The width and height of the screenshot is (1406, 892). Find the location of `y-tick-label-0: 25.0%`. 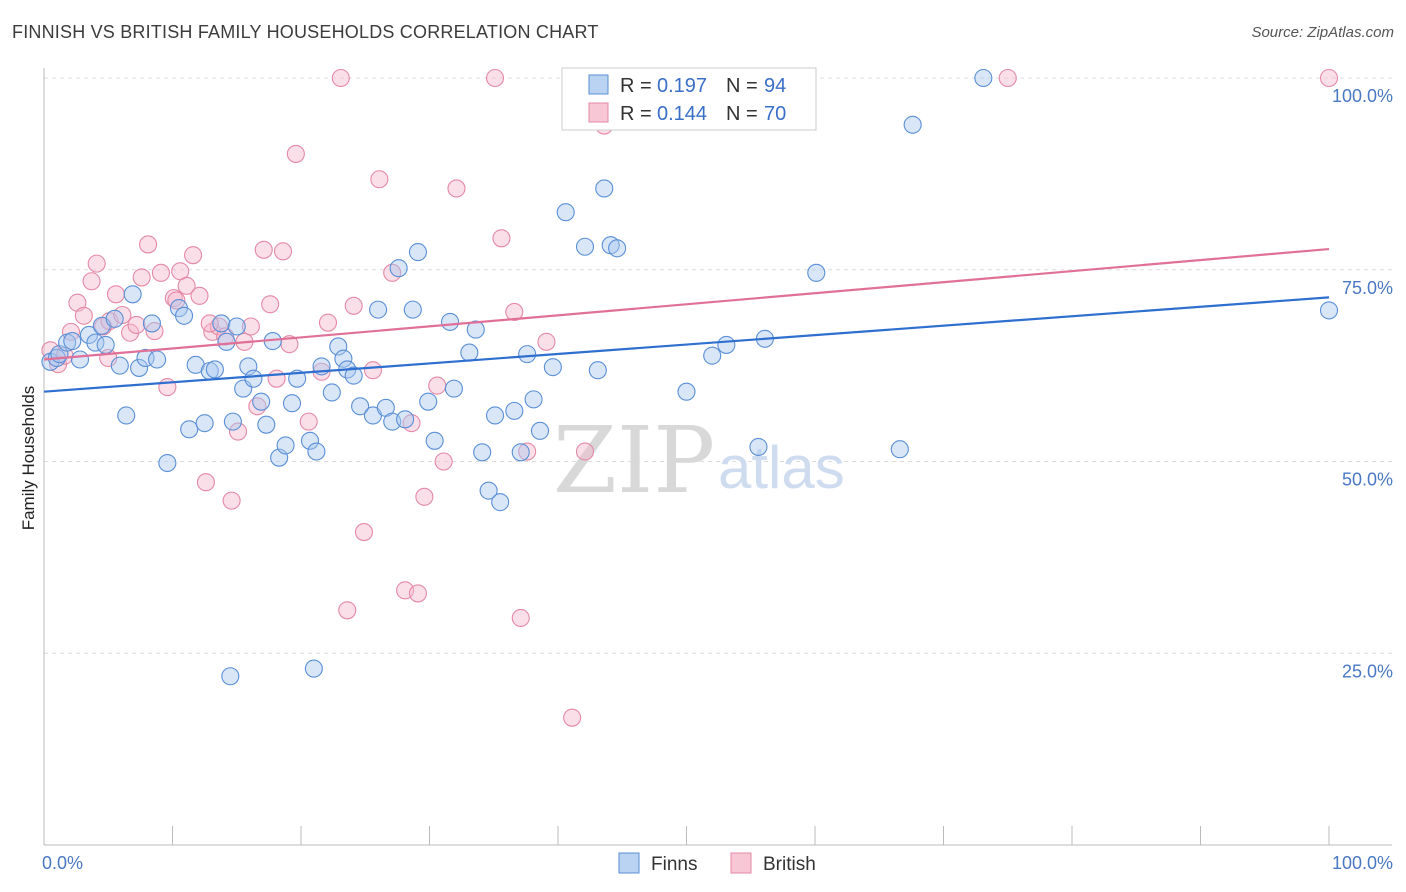

y-tick-label-0: 25.0% is located at coordinates (1367, 671).